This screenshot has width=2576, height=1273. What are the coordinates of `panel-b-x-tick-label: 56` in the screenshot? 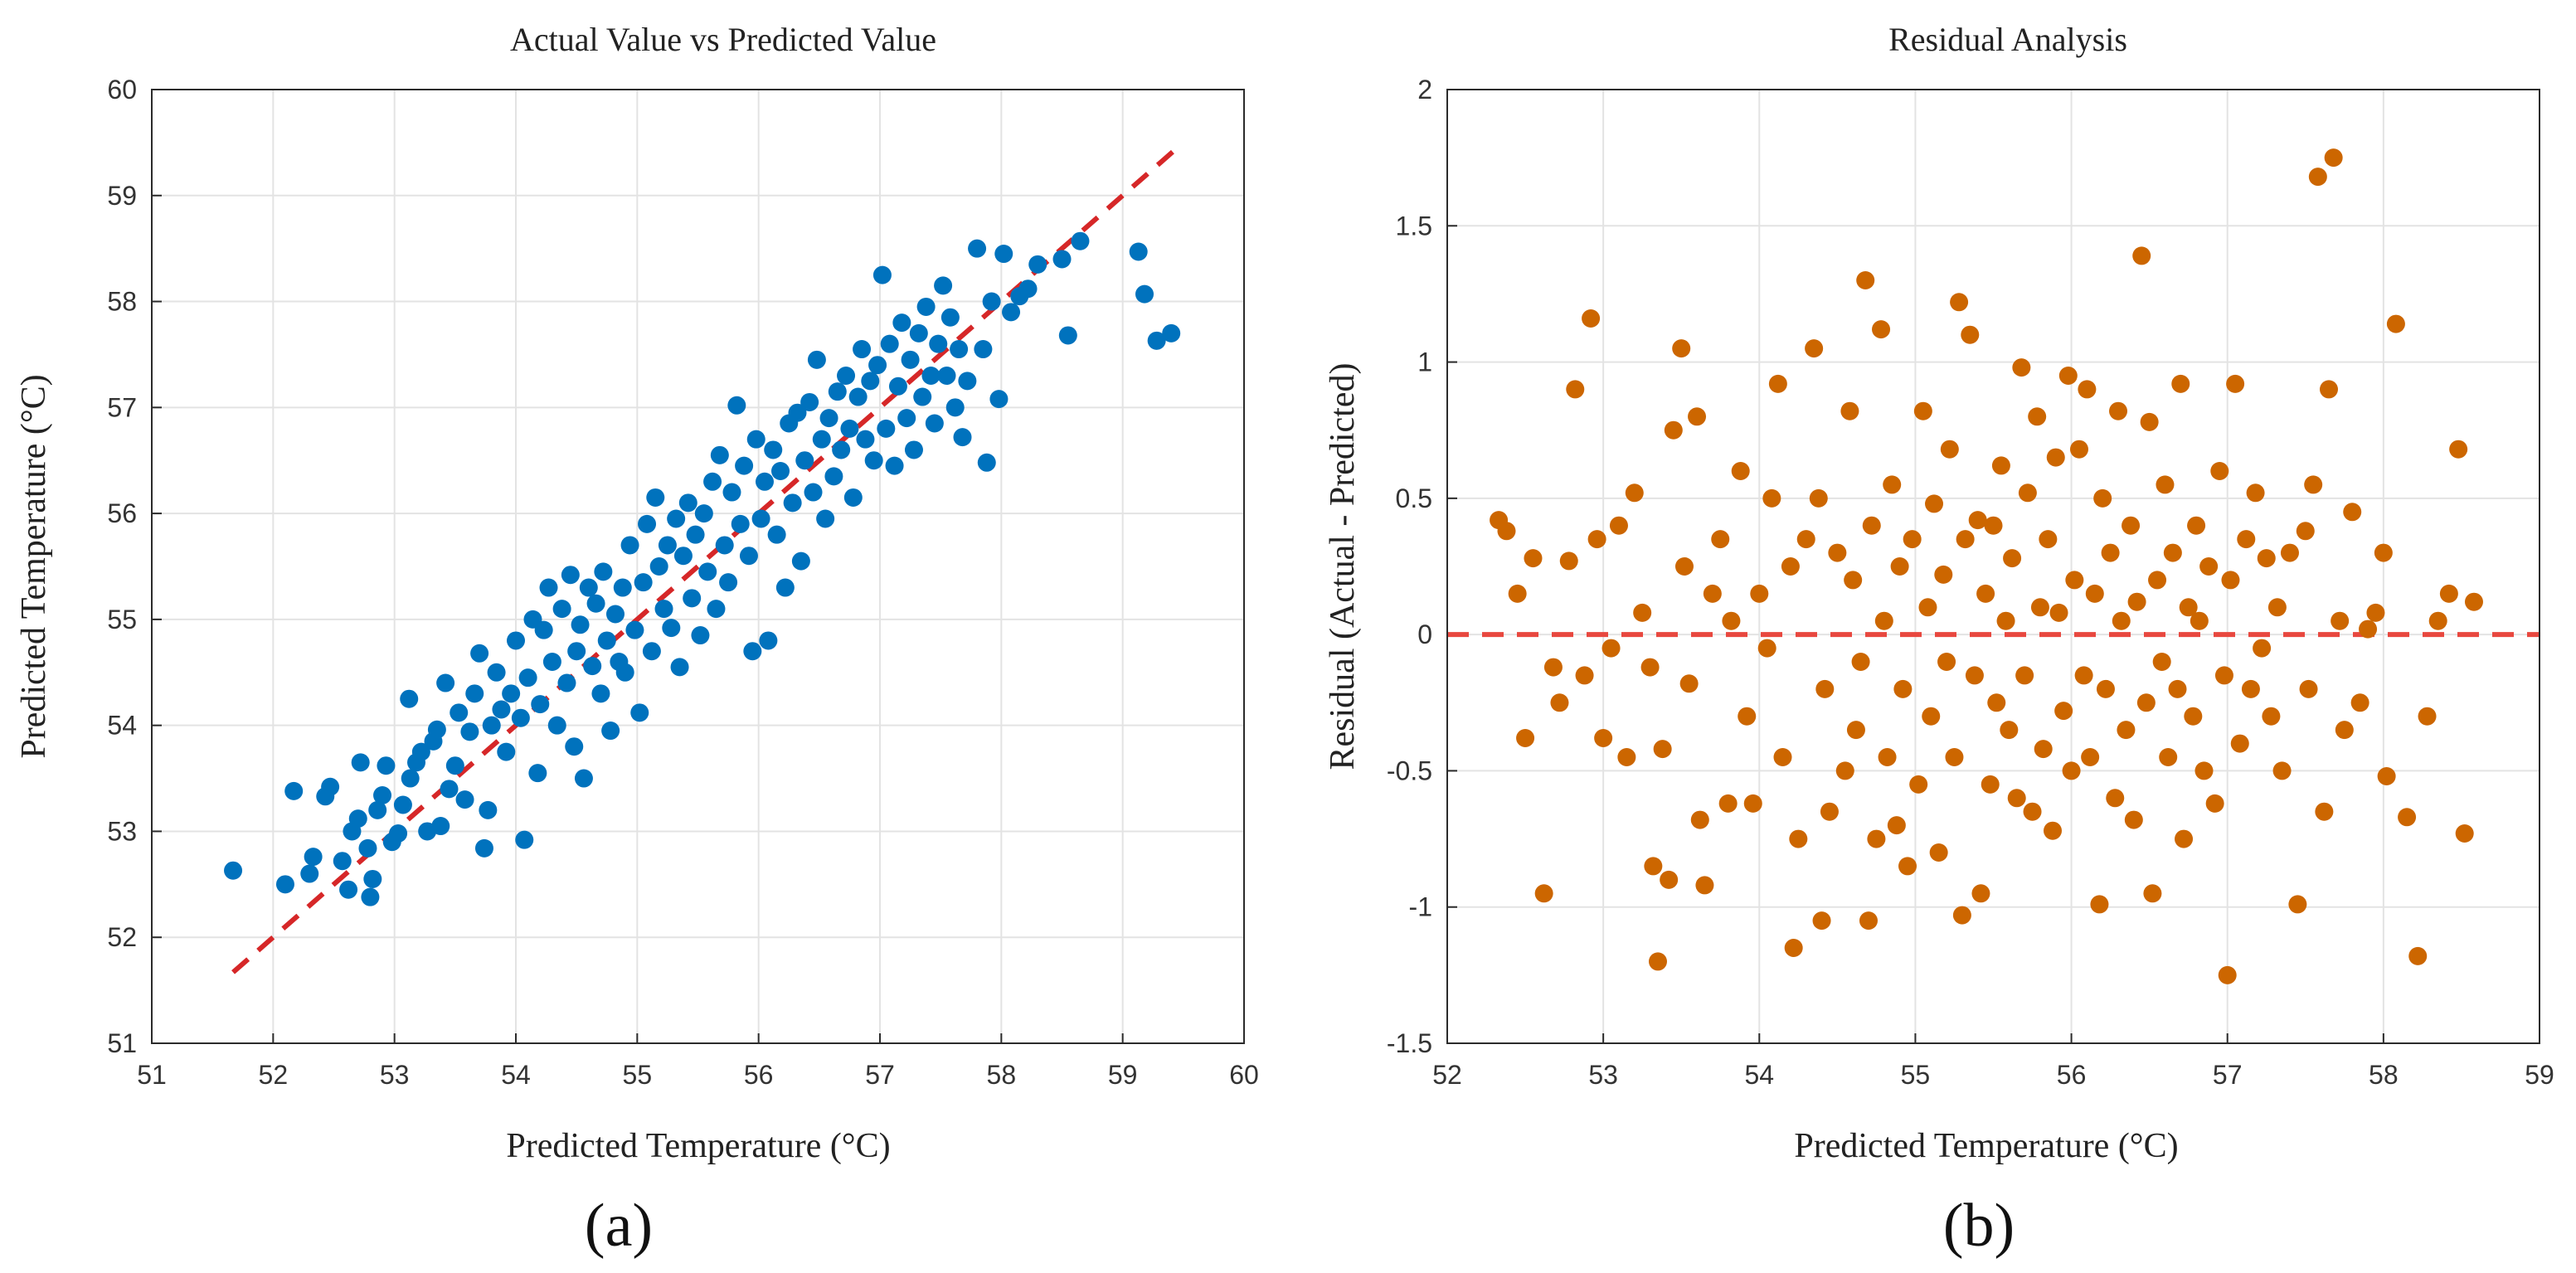 It's located at (2072, 1075).